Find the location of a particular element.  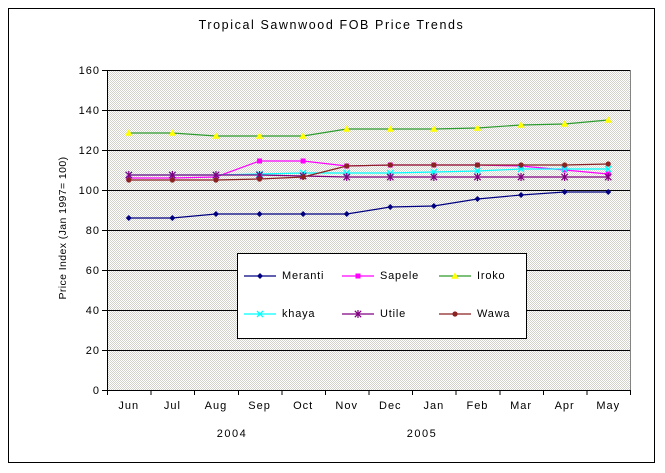

legend-label-wawa: Wawa is located at coordinates (494, 314).